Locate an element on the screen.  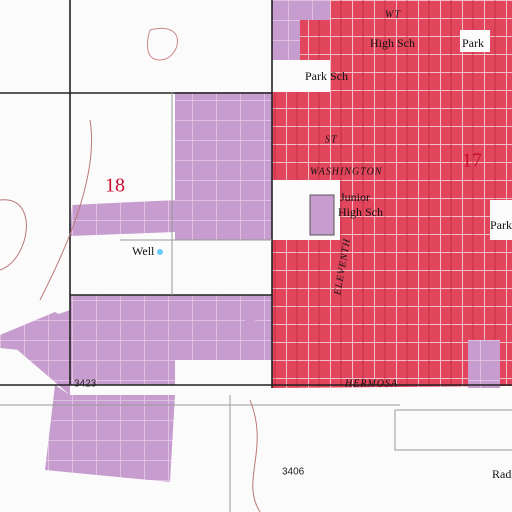
feature-label: Well is located at coordinates (143, 251).